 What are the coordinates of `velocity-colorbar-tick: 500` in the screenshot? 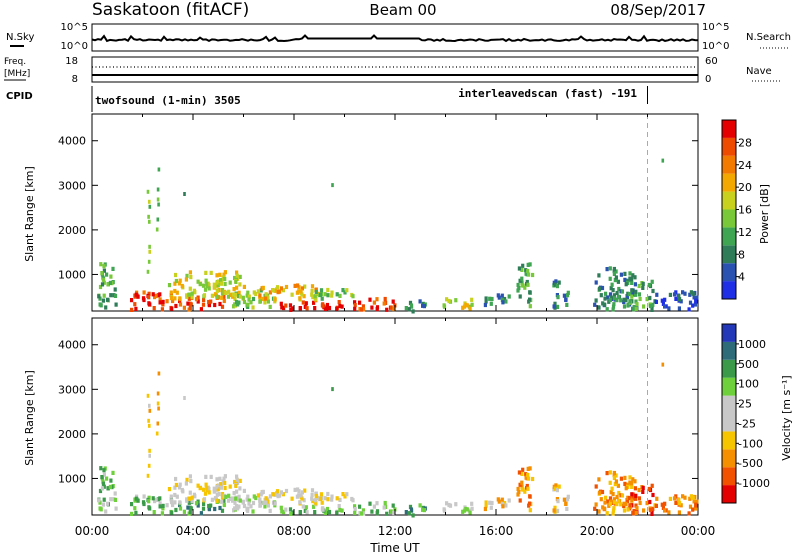 It's located at (748, 364).